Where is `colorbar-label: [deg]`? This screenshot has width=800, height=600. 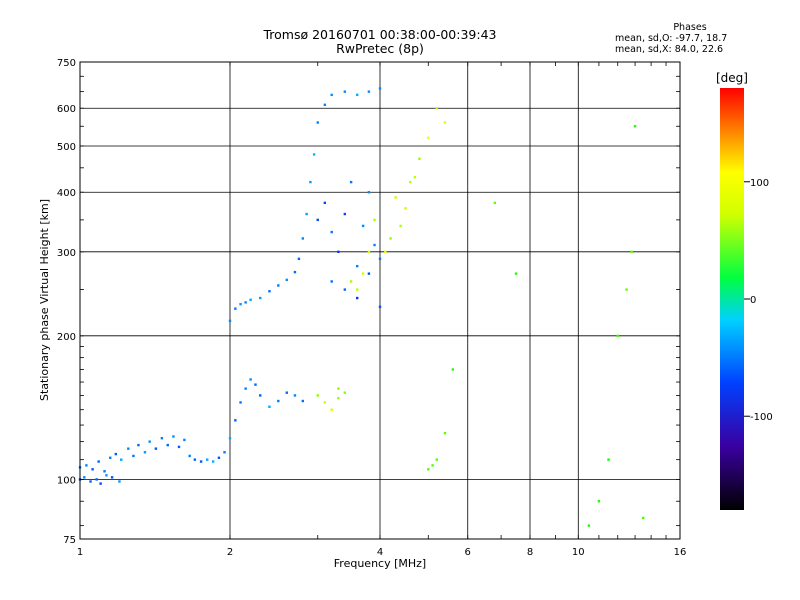 colorbar-label: [deg] is located at coordinates (732, 78).